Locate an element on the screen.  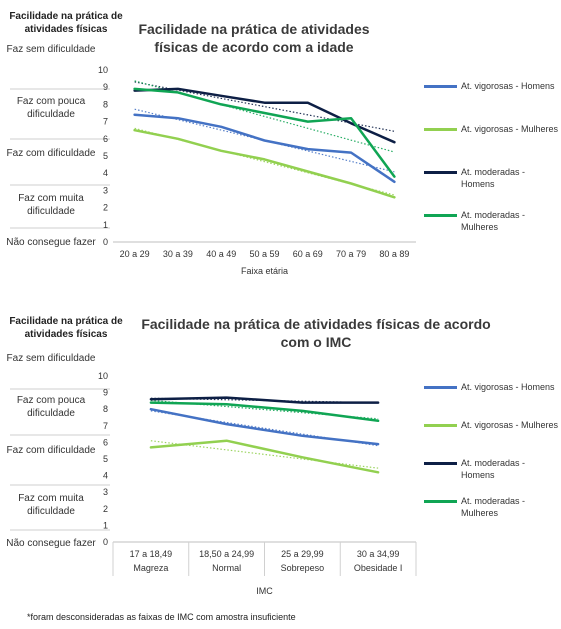
x-tick-sublabel: Magreza is located at coordinates (150, 568).